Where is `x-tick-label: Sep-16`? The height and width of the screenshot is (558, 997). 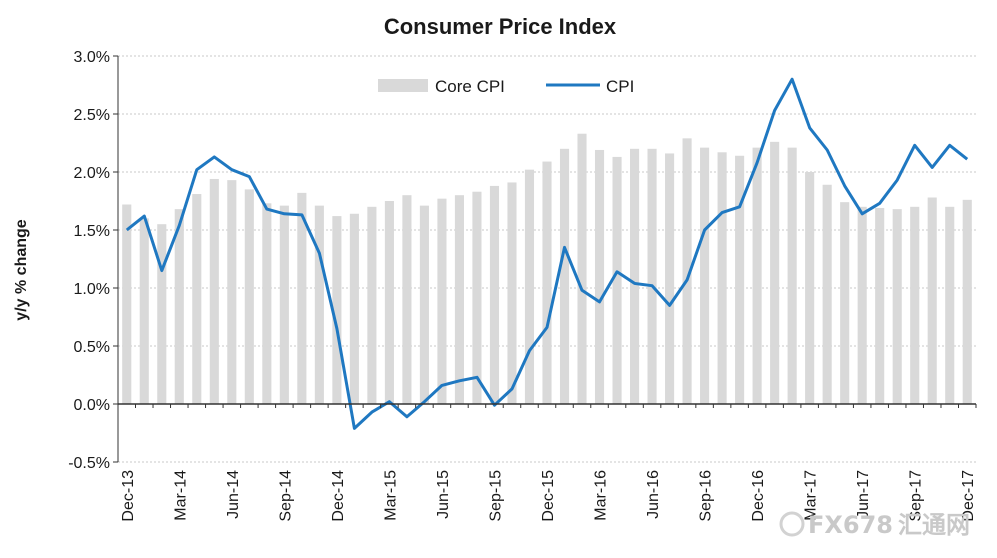 x-tick-label: Sep-16 is located at coordinates (706, 496).